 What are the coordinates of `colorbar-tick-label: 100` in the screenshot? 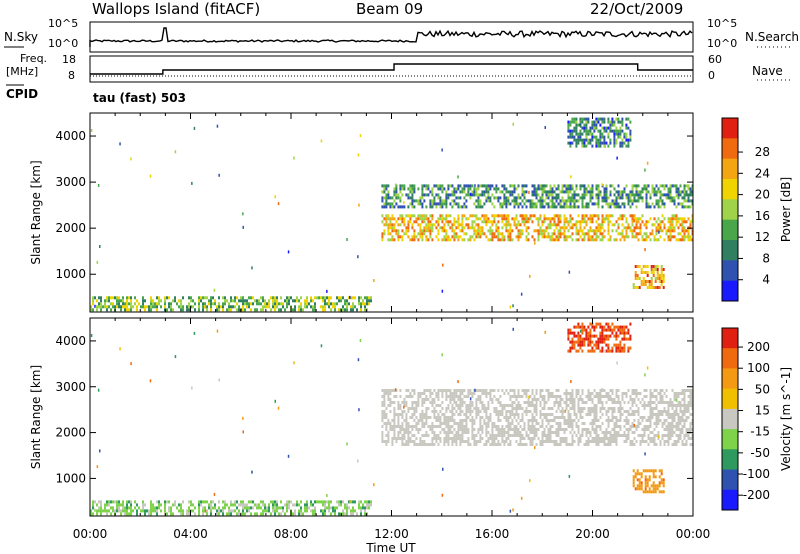 It's located at (758, 368).